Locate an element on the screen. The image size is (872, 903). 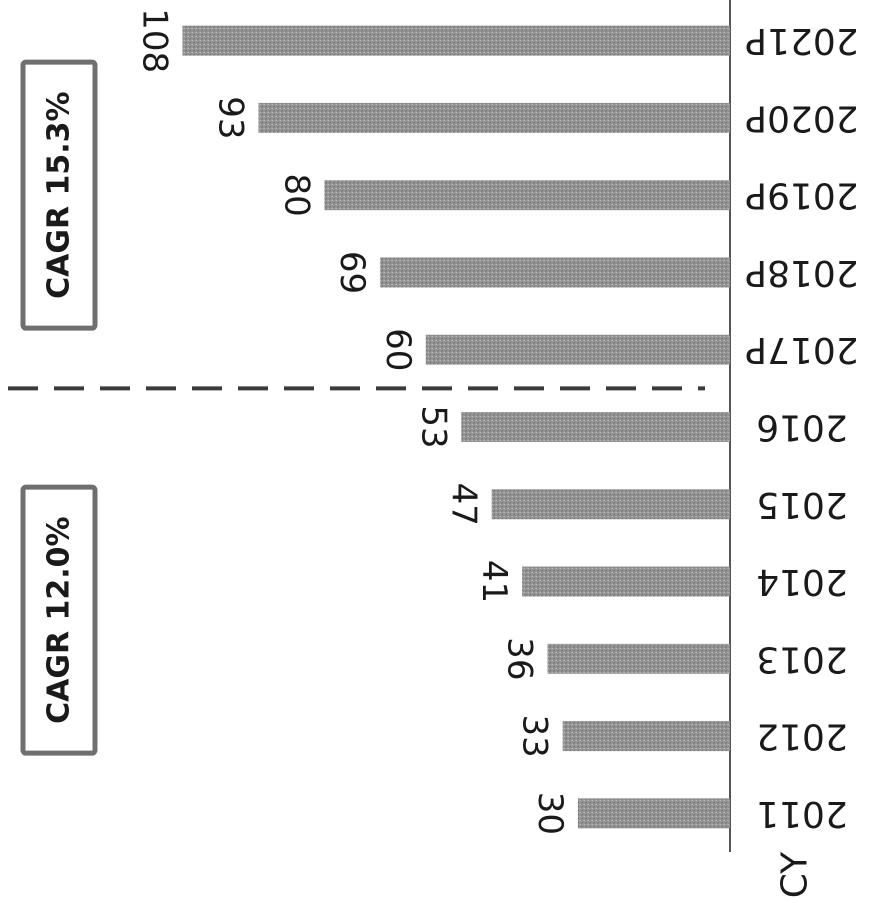
cagr-box-actual: CAGR 12.0% is located at coordinates (59, 620).